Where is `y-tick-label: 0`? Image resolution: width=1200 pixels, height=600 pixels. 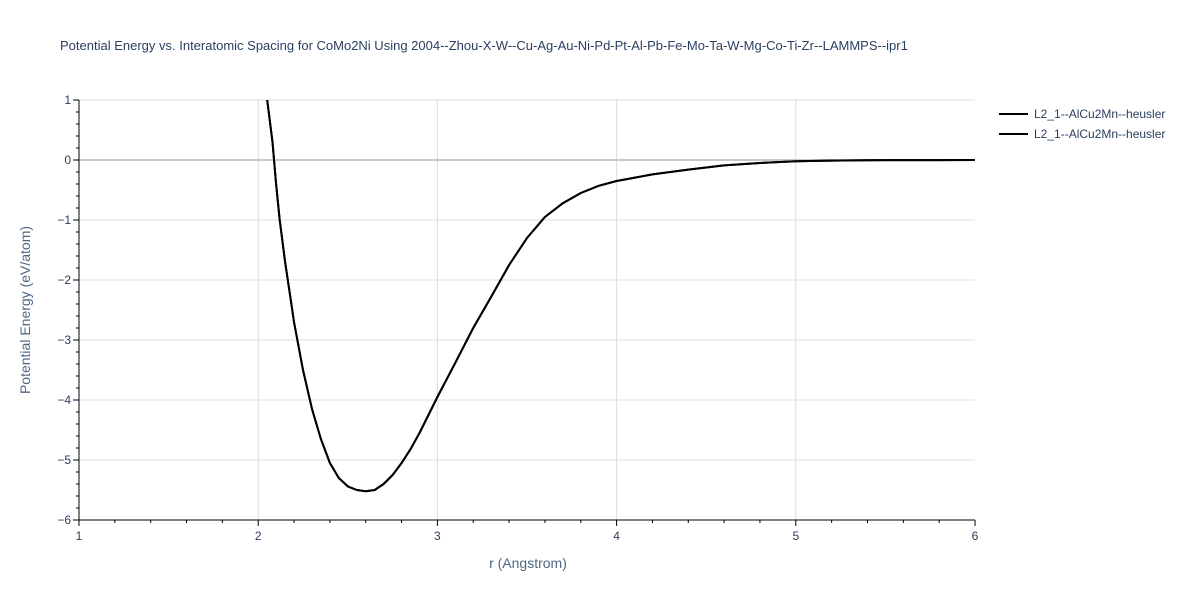 y-tick-label: 0 is located at coordinates (67, 160).